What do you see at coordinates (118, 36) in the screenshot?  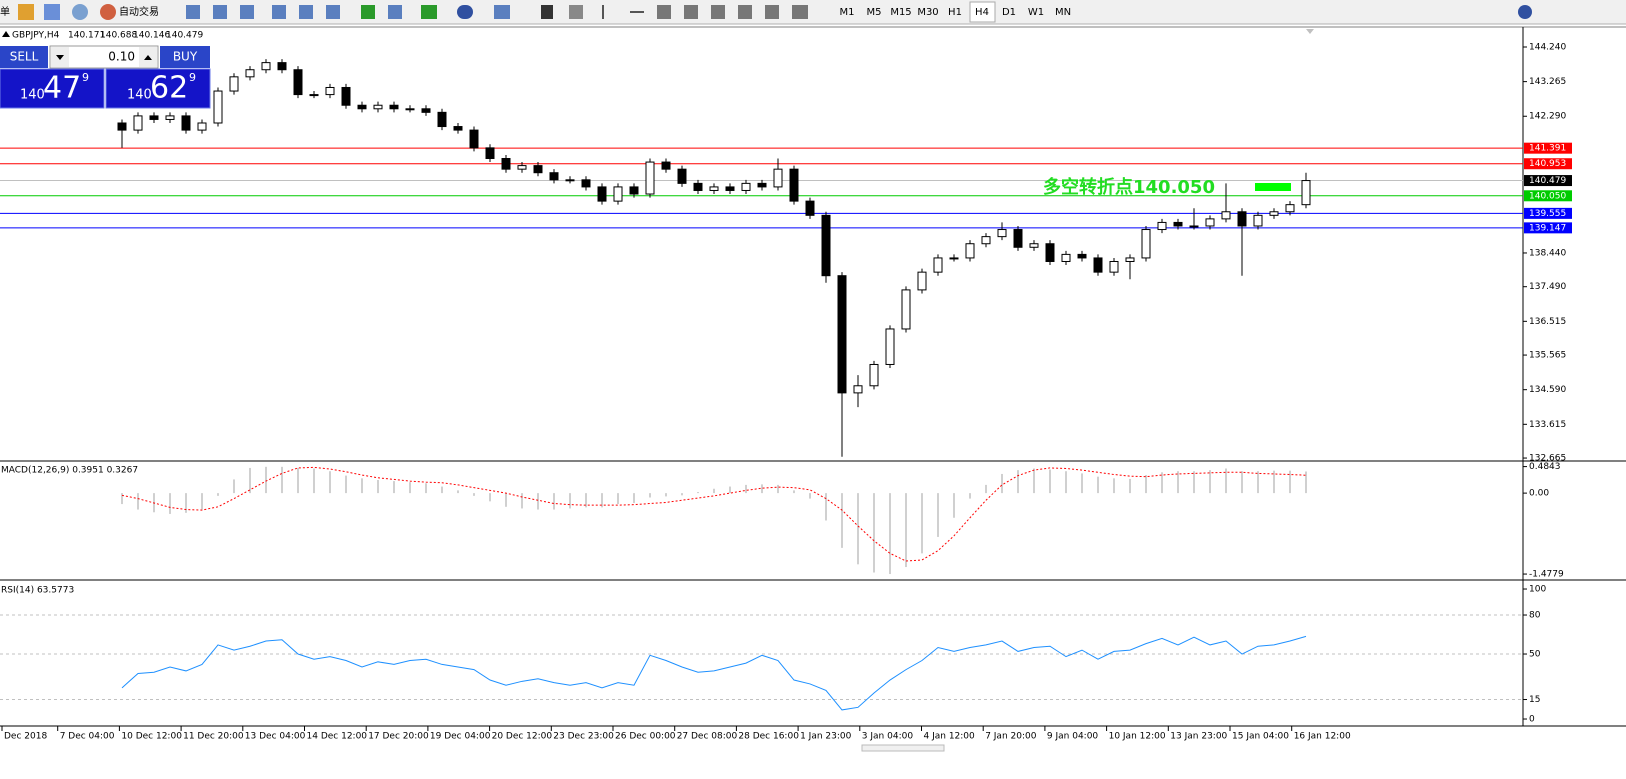 I see `ohlc-high: 140.688` at bounding box center [118, 36].